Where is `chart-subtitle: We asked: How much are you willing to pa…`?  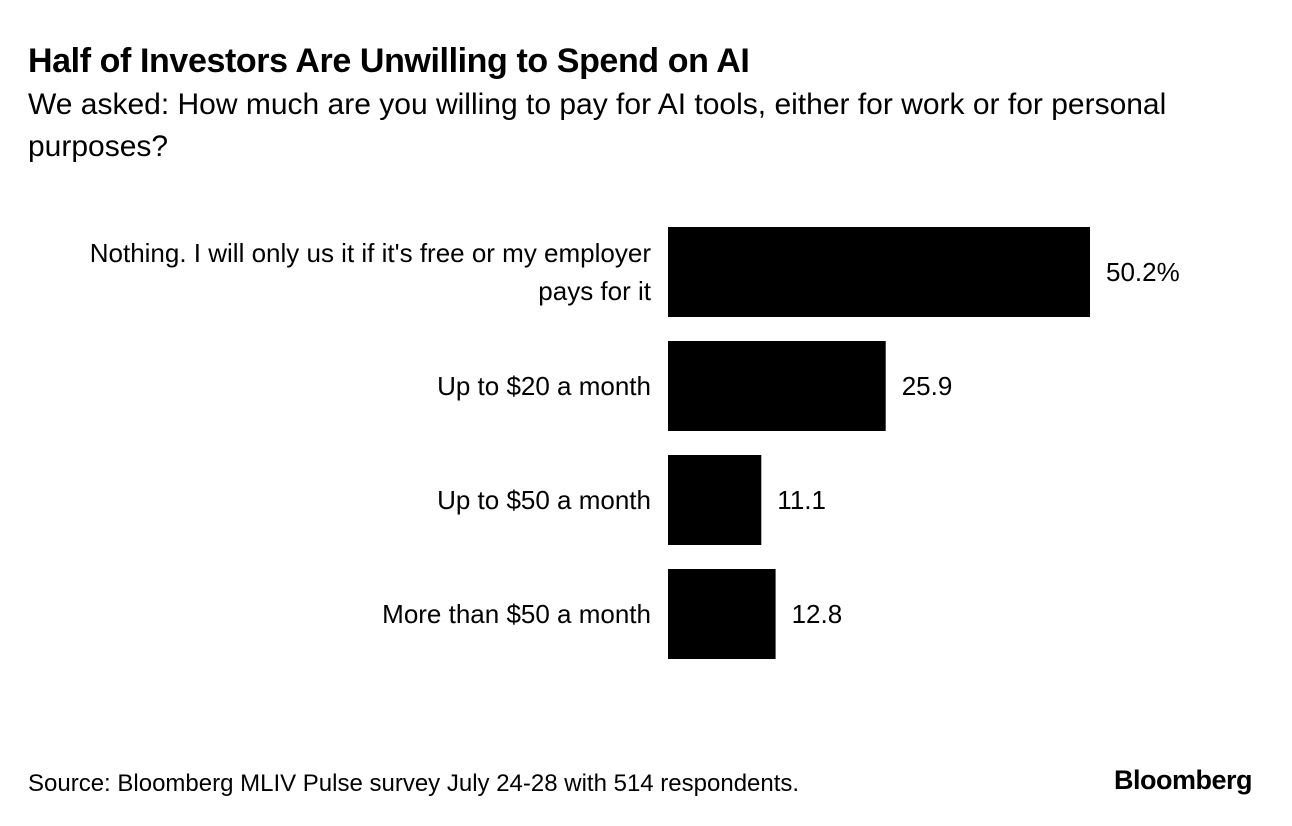
chart-subtitle: We asked: How much are you willing to pa… is located at coordinates (597, 125).